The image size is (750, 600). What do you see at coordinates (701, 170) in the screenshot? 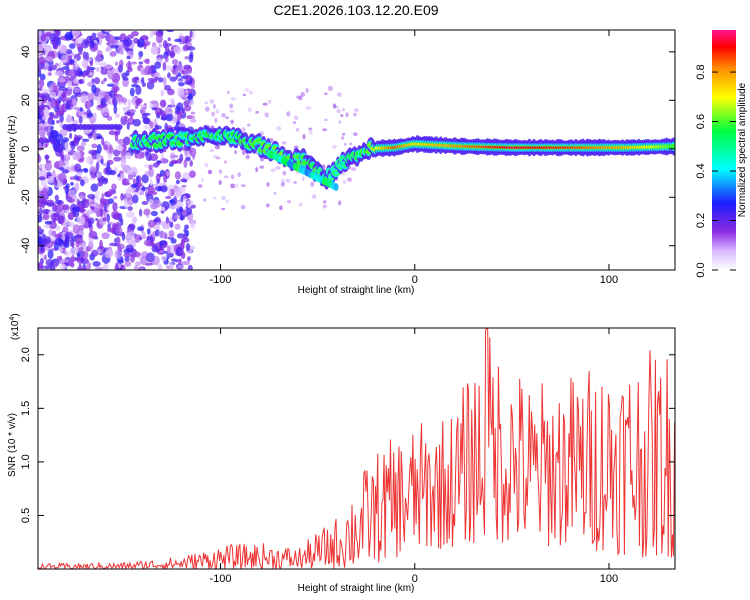
I see `colorbar-tick-label: 0.4` at bounding box center [701, 170].